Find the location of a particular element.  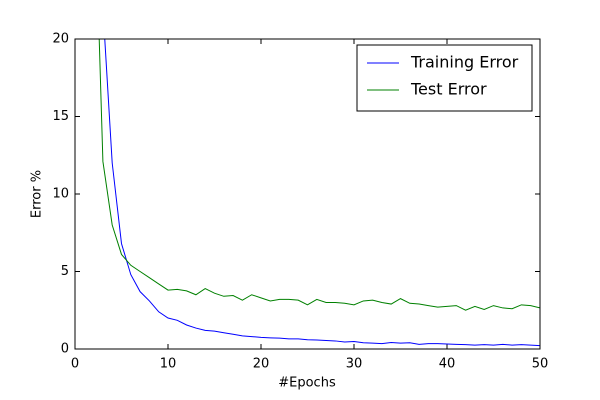

x-tick-label: 40 is located at coordinates (447, 364).